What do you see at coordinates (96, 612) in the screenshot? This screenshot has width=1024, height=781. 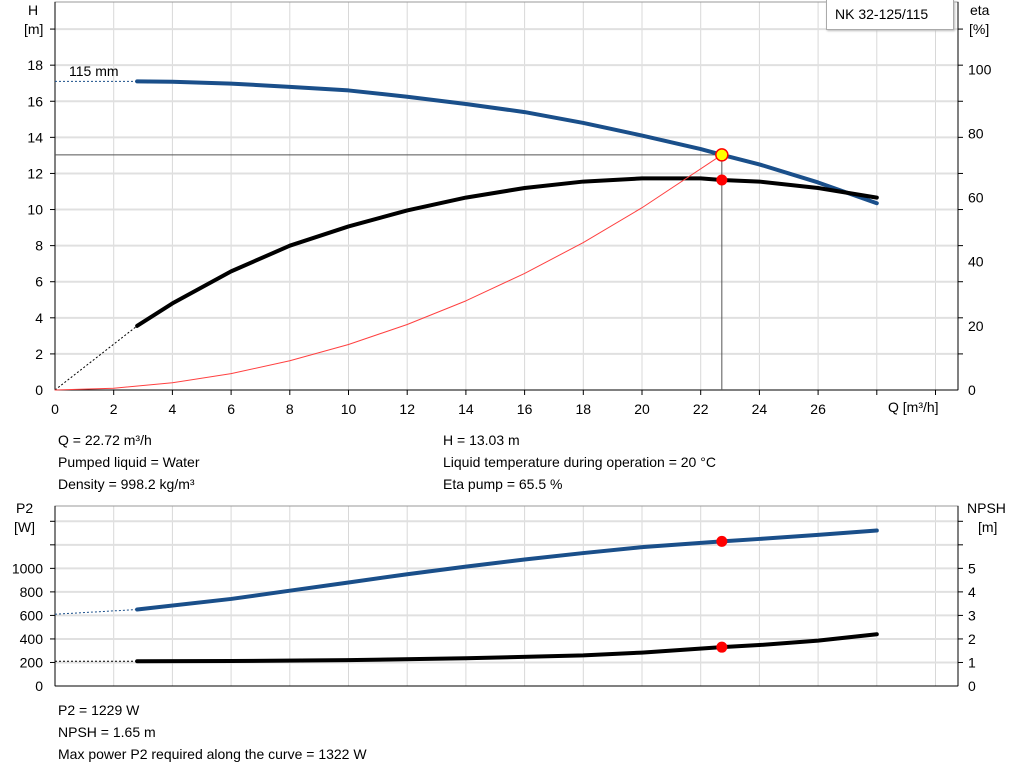 I see `curve-extension-P2` at bounding box center [96, 612].